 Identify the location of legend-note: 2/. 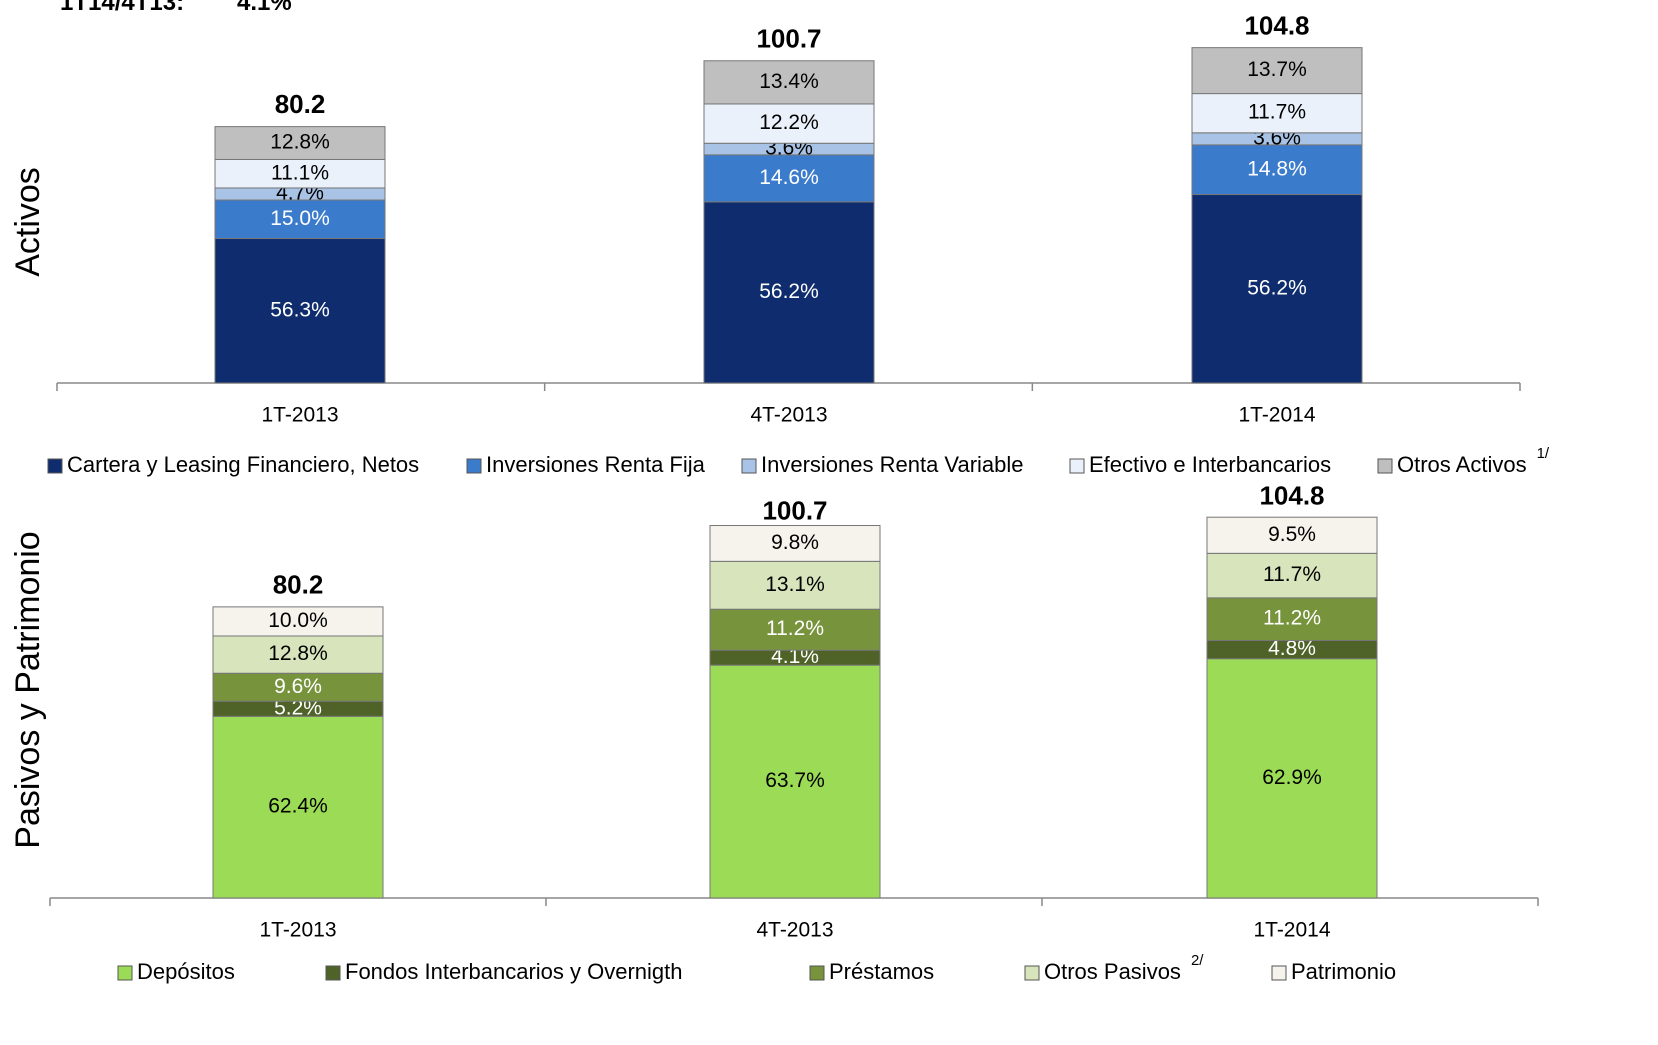
(1197, 960).